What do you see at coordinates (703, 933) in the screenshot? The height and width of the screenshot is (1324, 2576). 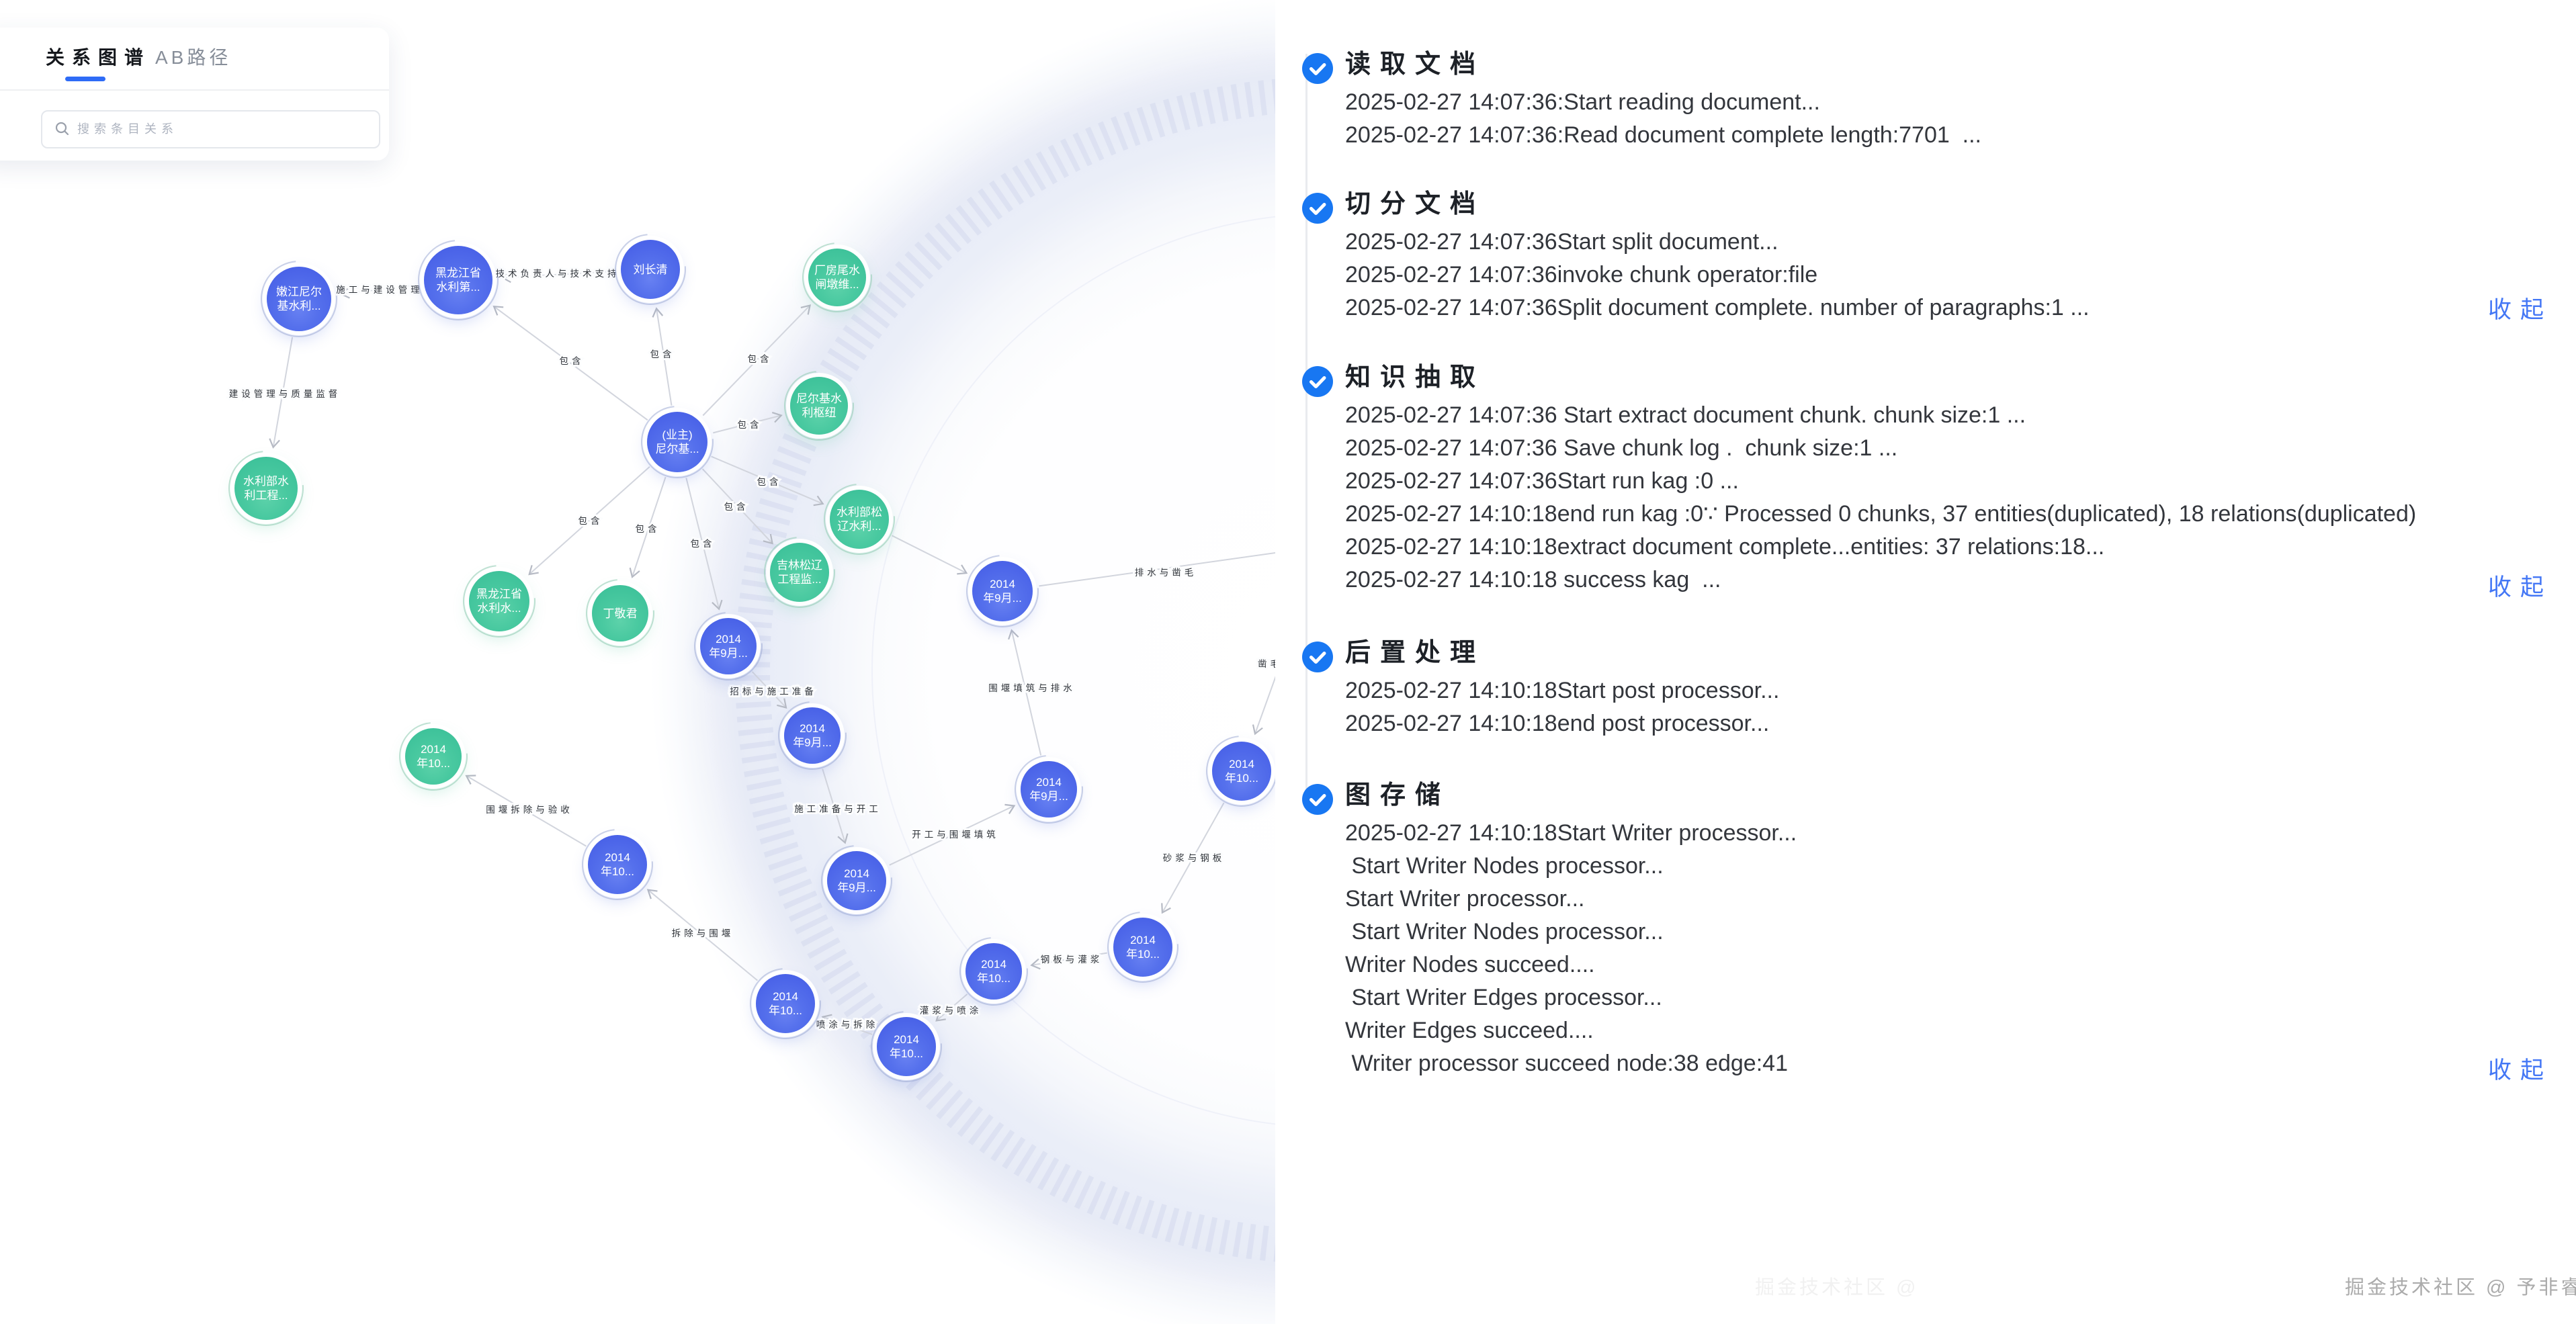 I see `svg-text: 拆除与围堰` at bounding box center [703, 933].